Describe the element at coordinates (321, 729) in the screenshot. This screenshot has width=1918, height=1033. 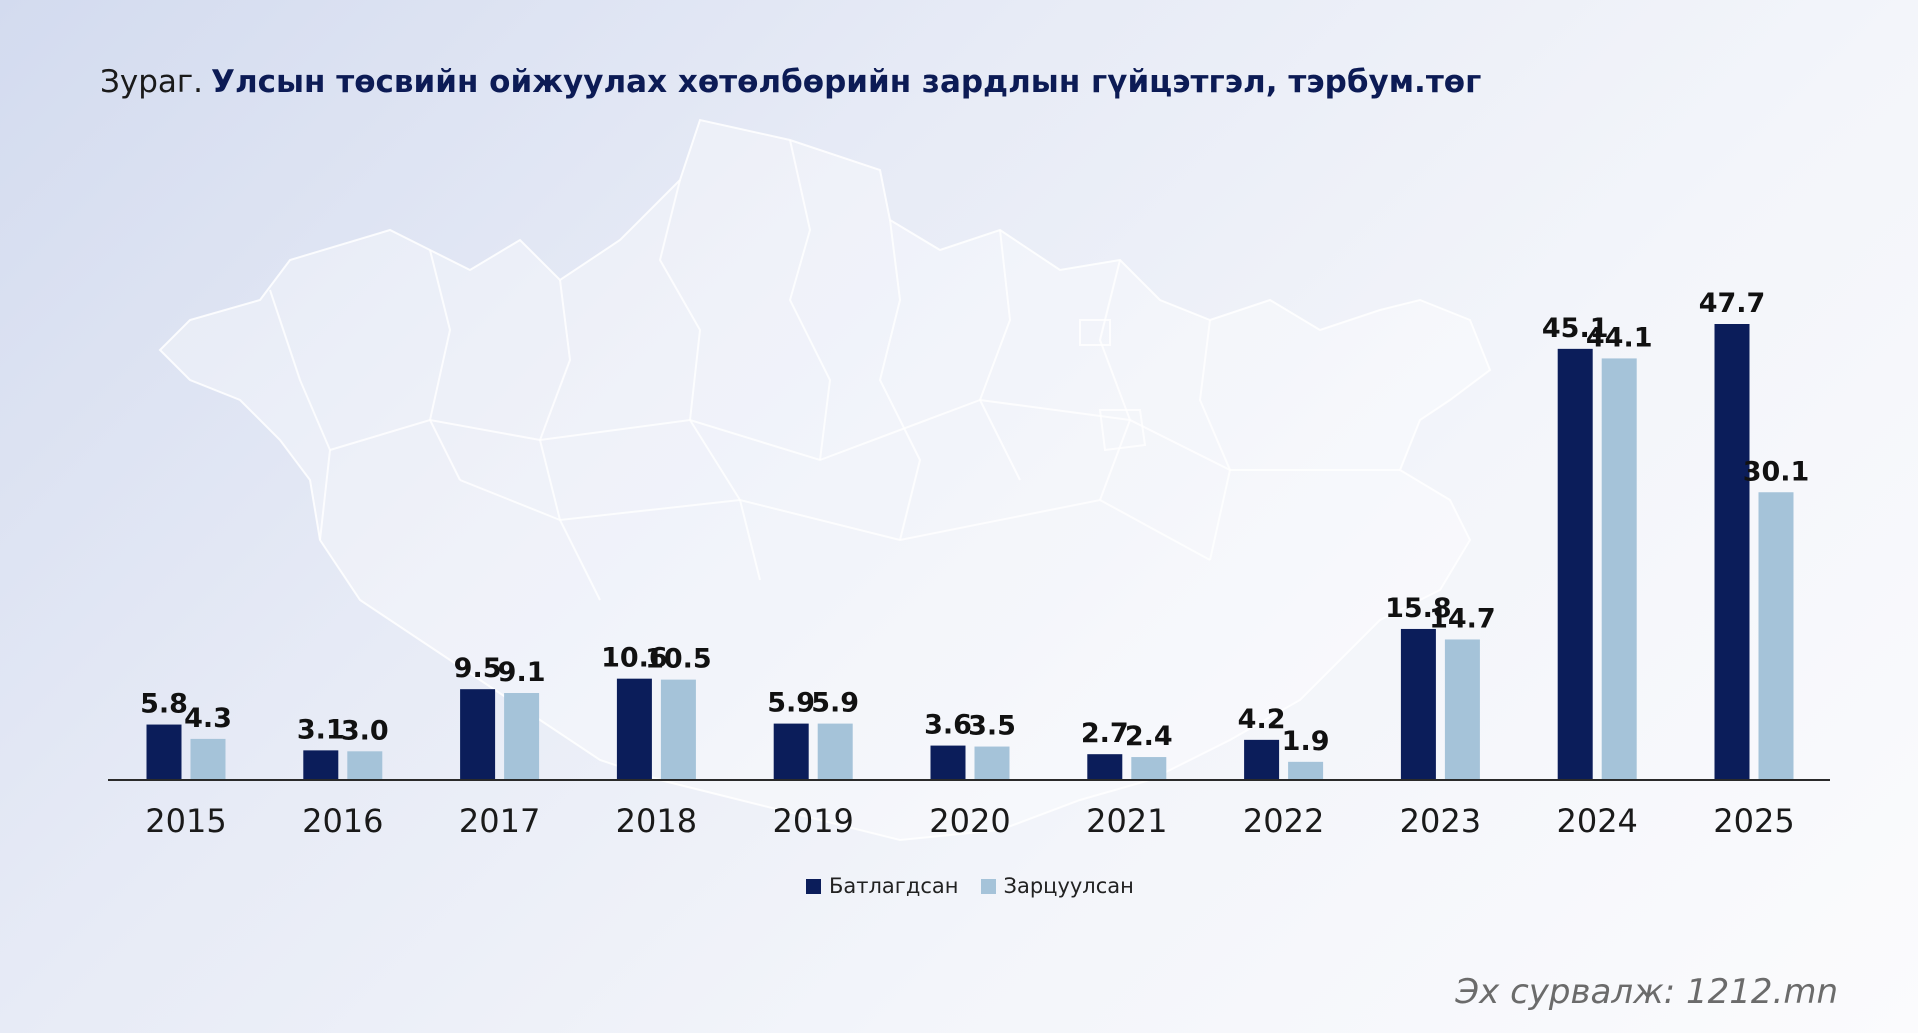
I see `value-label-approved-2016: 3.1` at that location.